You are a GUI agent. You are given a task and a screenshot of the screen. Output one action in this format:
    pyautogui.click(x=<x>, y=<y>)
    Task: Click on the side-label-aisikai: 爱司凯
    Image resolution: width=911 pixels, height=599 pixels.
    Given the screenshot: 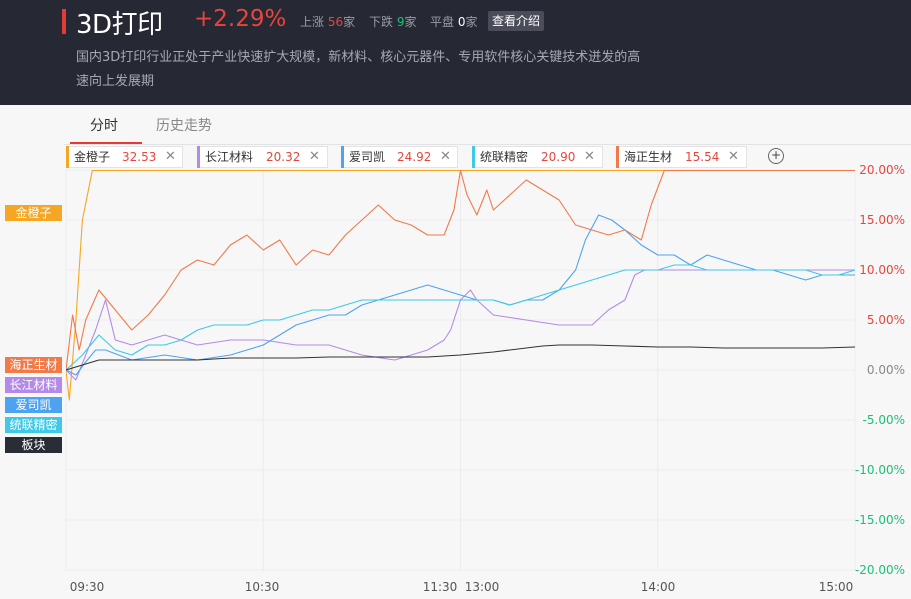 What is the action you would take?
    pyautogui.click(x=33, y=405)
    